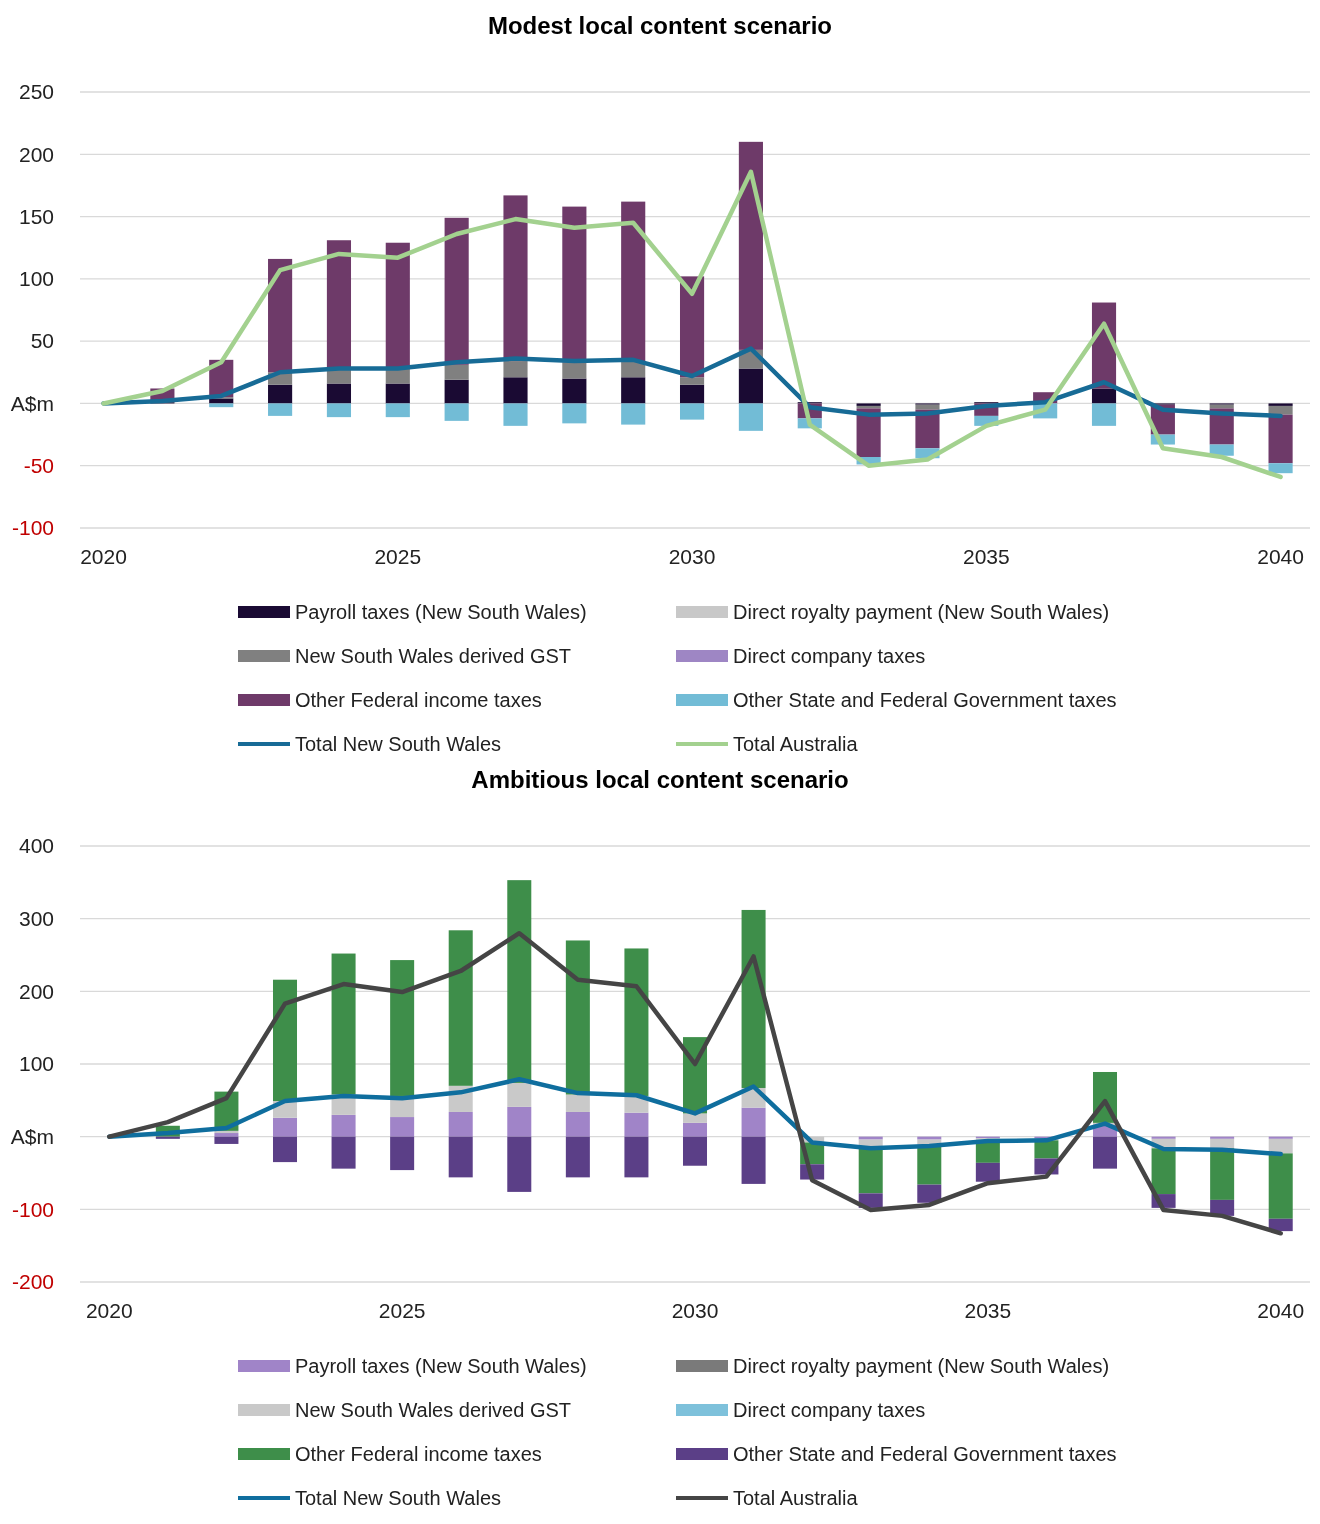  Describe the element at coordinates (418, 1454) in the screenshot. I see `legend-label: Other Federal income taxes` at that location.